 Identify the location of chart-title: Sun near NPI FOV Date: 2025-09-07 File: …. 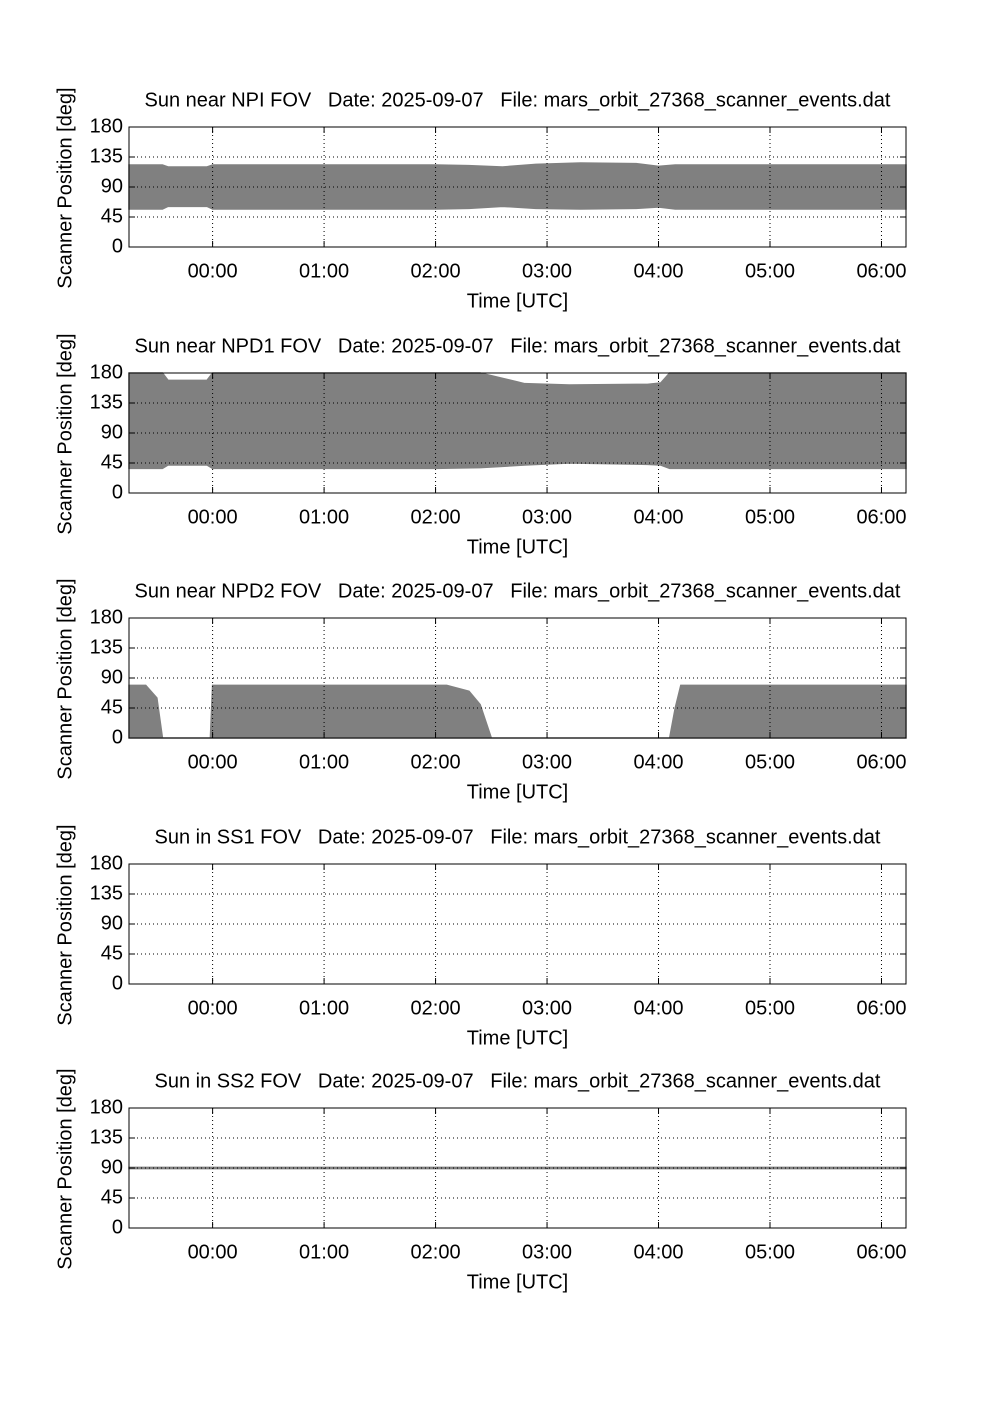
(518, 100).